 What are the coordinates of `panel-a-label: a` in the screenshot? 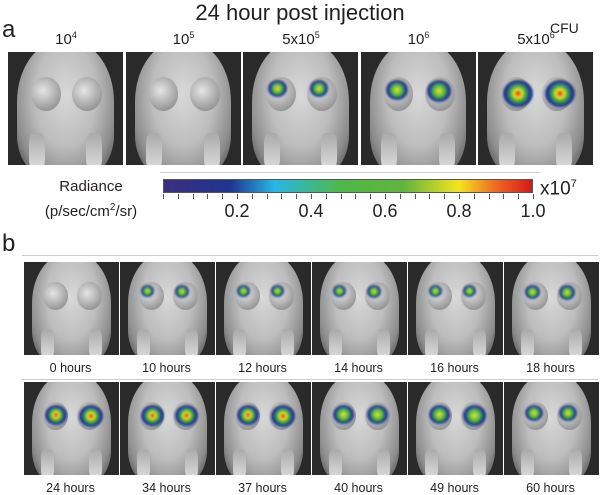 It's located at (9, 29).